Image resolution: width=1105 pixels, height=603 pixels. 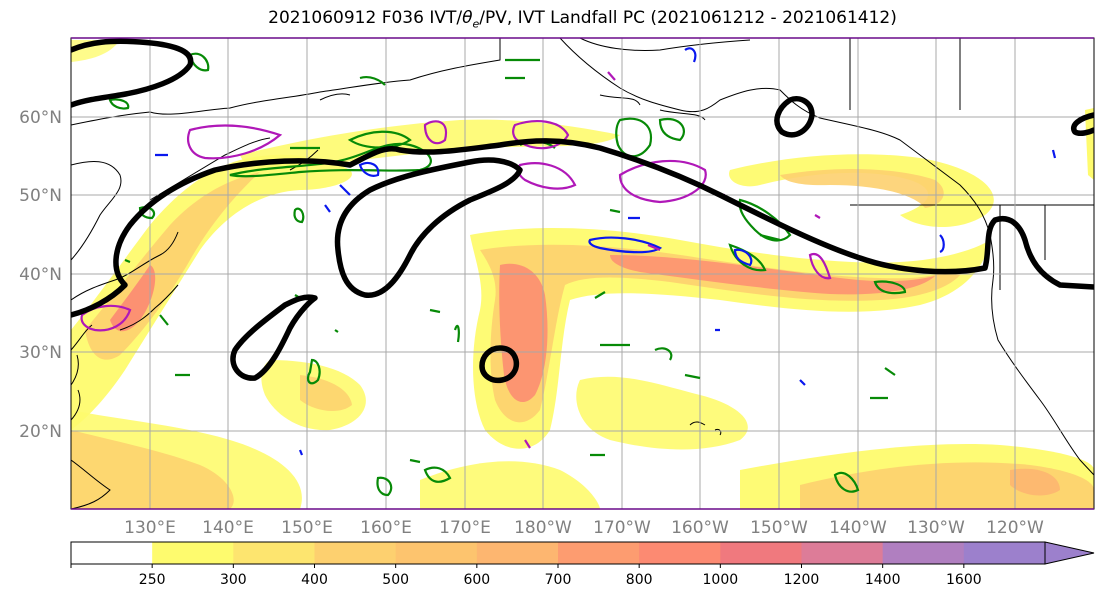 What do you see at coordinates (802, 580) in the screenshot?
I see `colorbar-tick-label: 1200` at bounding box center [802, 580].